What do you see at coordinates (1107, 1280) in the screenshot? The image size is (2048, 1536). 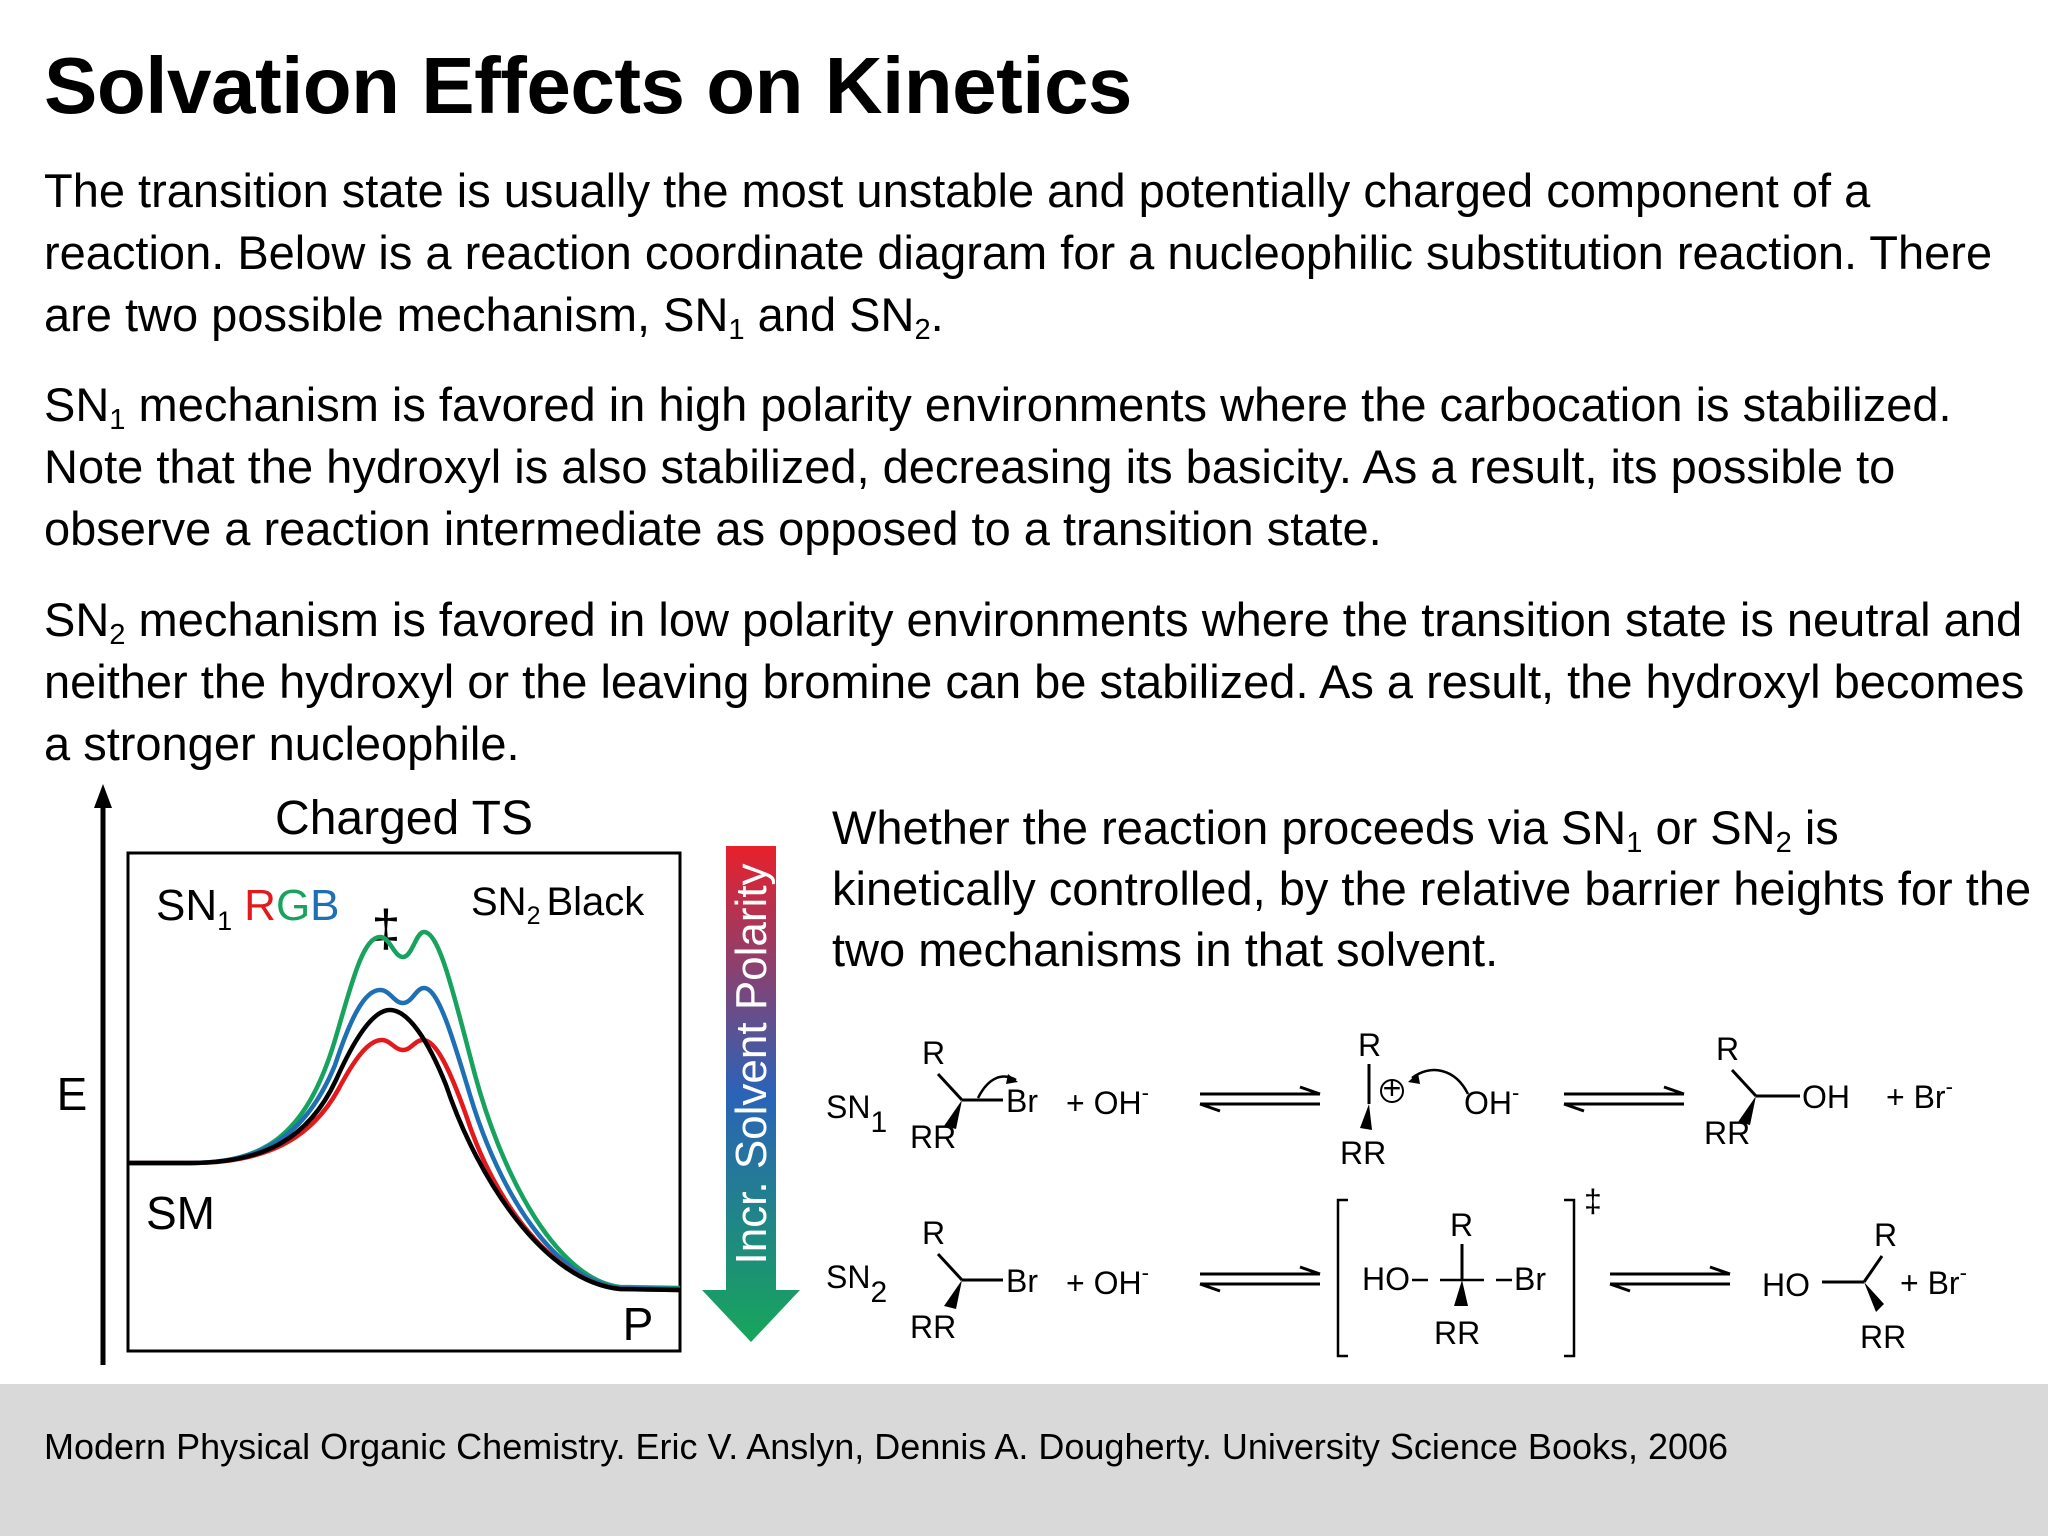 I see `sn2-plus-oh: + OH-` at bounding box center [1107, 1280].